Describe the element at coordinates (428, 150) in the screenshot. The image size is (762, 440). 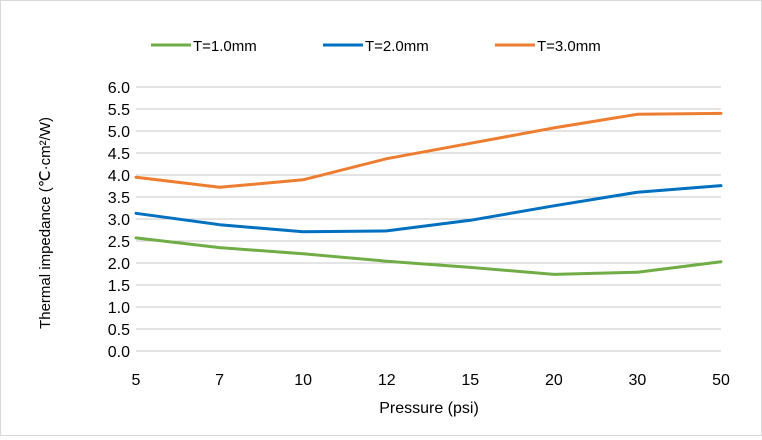
I see `series-line-t-3-0mm` at that location.